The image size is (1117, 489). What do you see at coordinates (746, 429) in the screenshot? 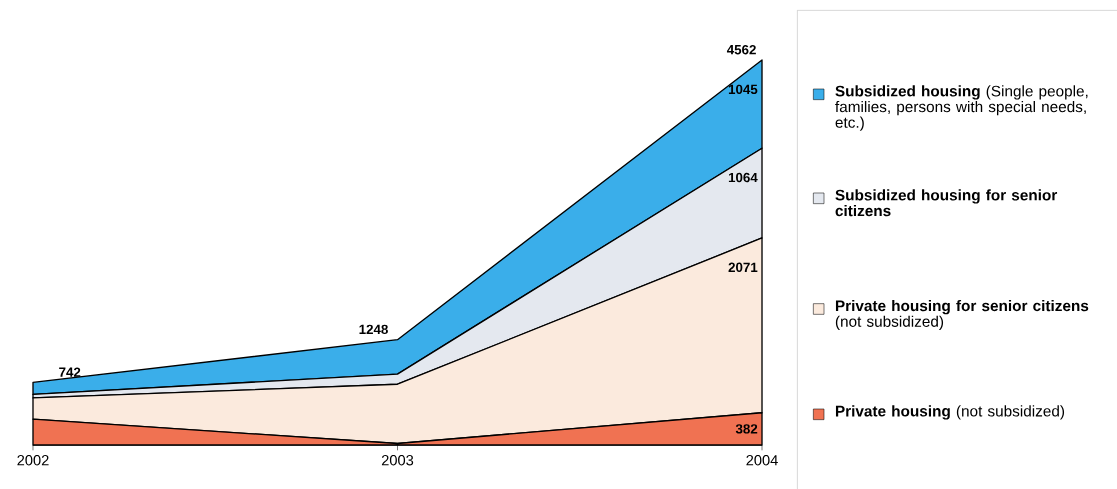
I see `data-label: 382` at bounding box center [746, 429].